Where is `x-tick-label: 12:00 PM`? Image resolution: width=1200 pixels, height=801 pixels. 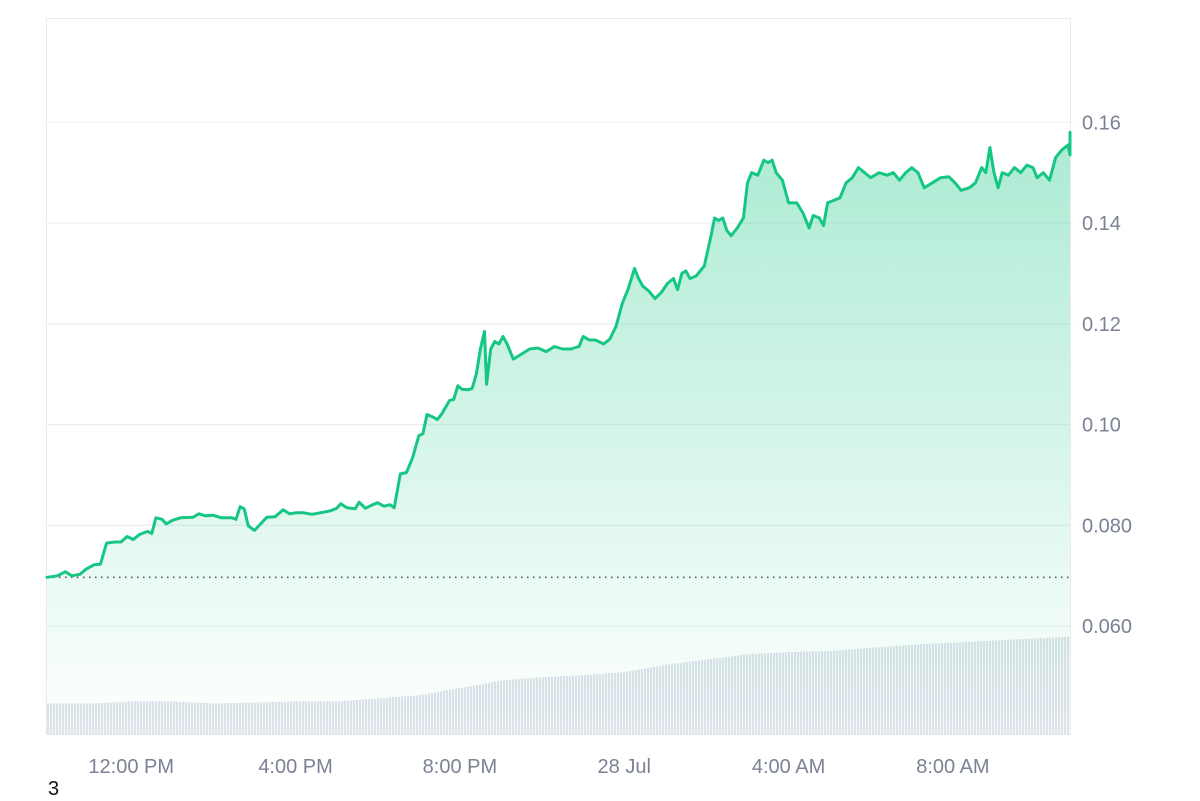
x-tick-label: 12:00 PM is located at coordinates (131, 767).